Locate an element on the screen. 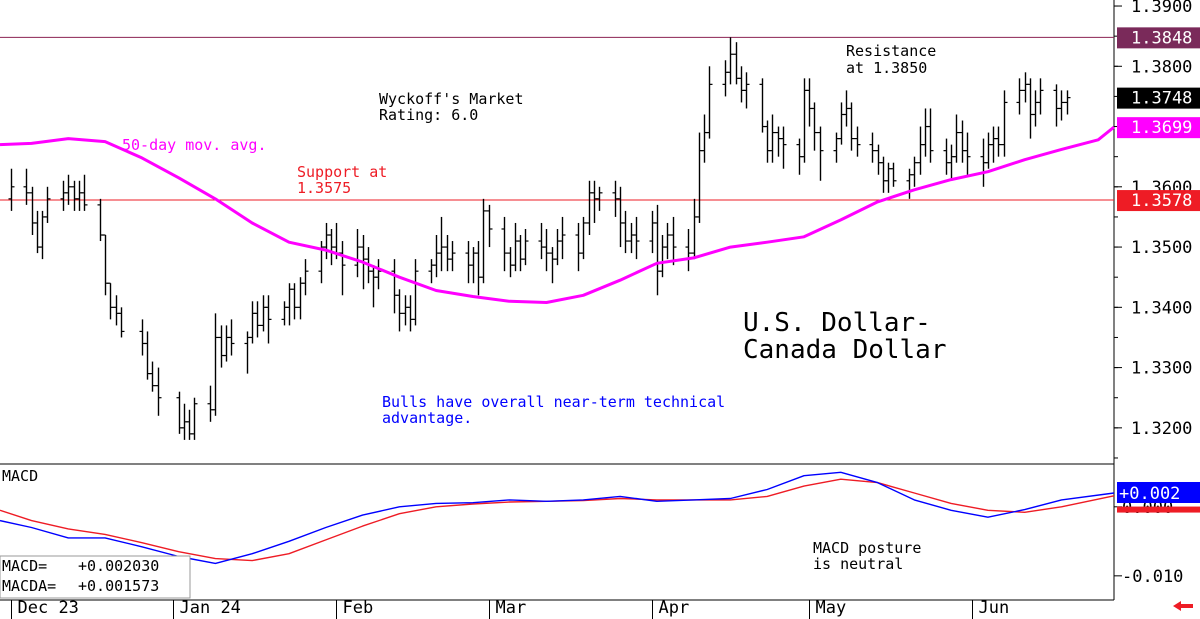 The image size is (1200, 619). price-tag-label: 1.3848 is located at coordinates (1161, 38).